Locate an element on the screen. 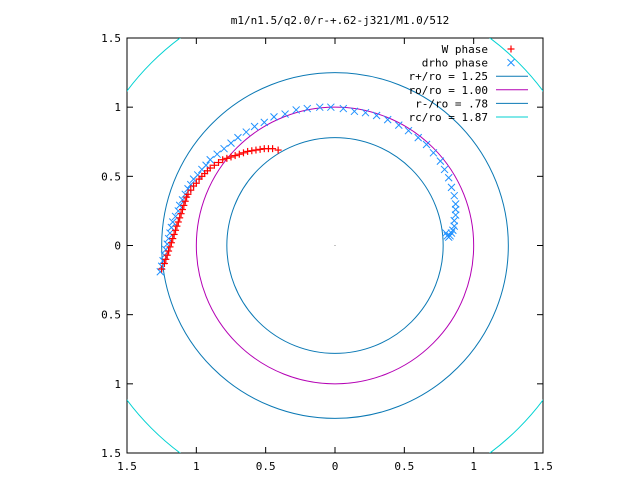 The width and height of the screenshot is (640, 480). x-tick-label: 0 is located at coordinates (335, 466).